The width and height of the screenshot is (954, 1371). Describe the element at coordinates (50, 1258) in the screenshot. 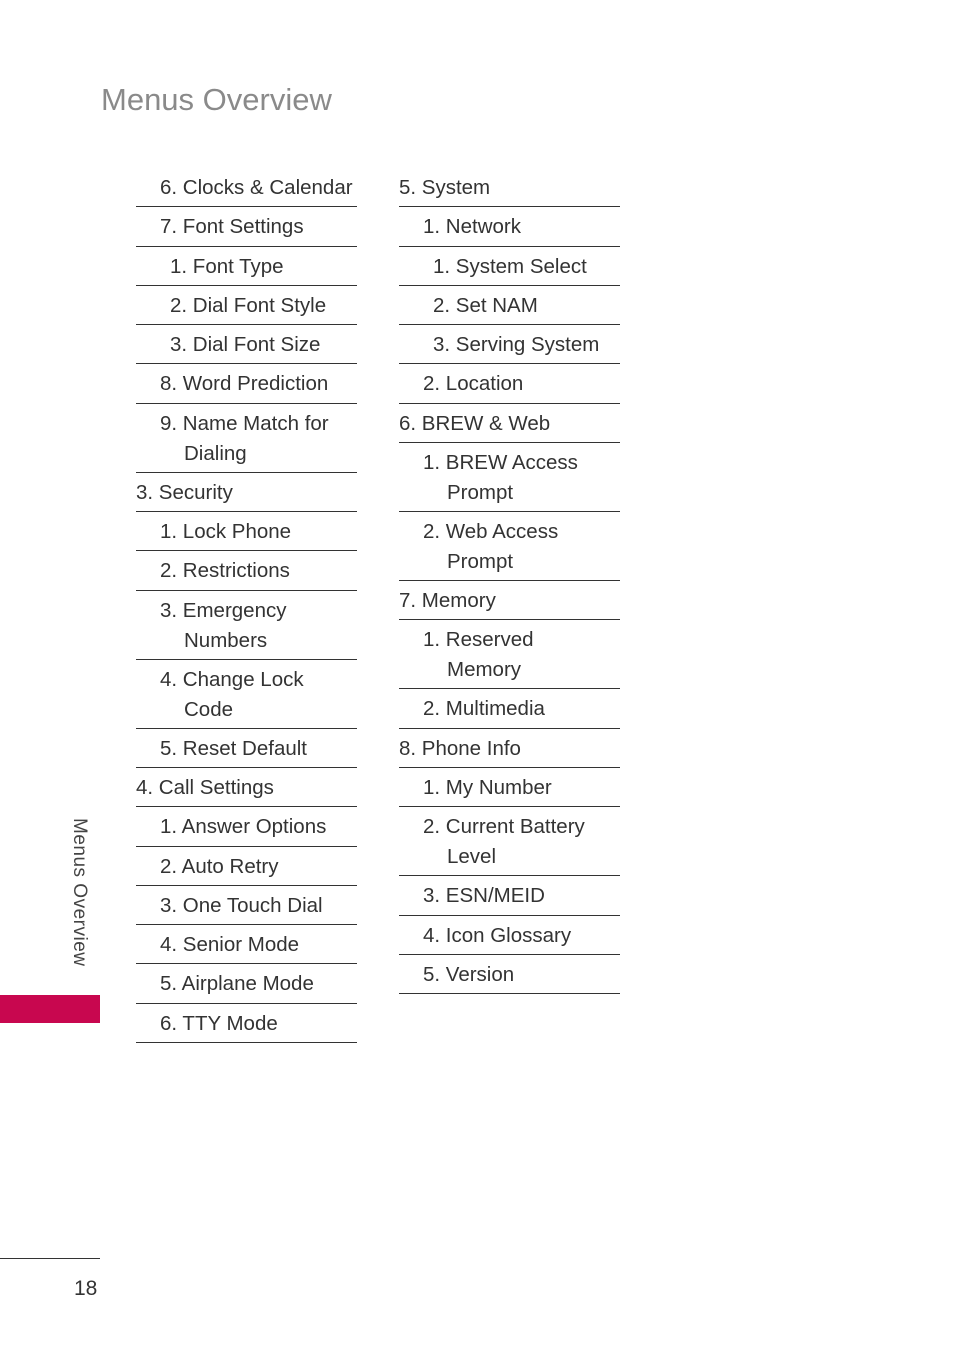

I see `footer-rule` at that location.